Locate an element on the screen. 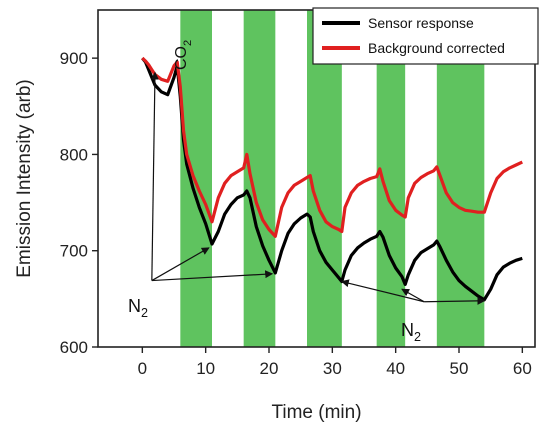 This screenshot has height=427, width=541. legend-box is located at coordinates (425, 36).